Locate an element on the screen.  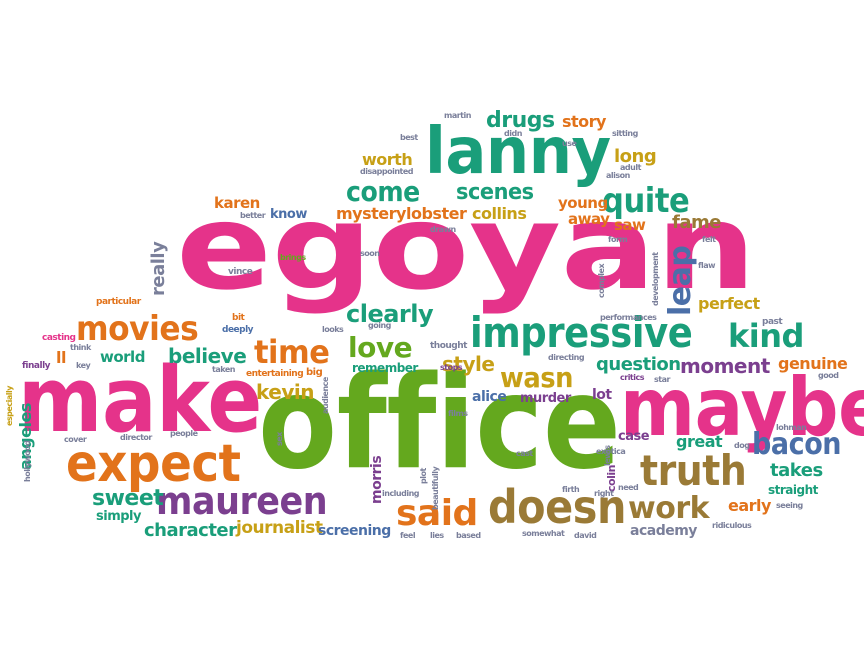
word-mystery: mystery is located at coordinates (371, 213).